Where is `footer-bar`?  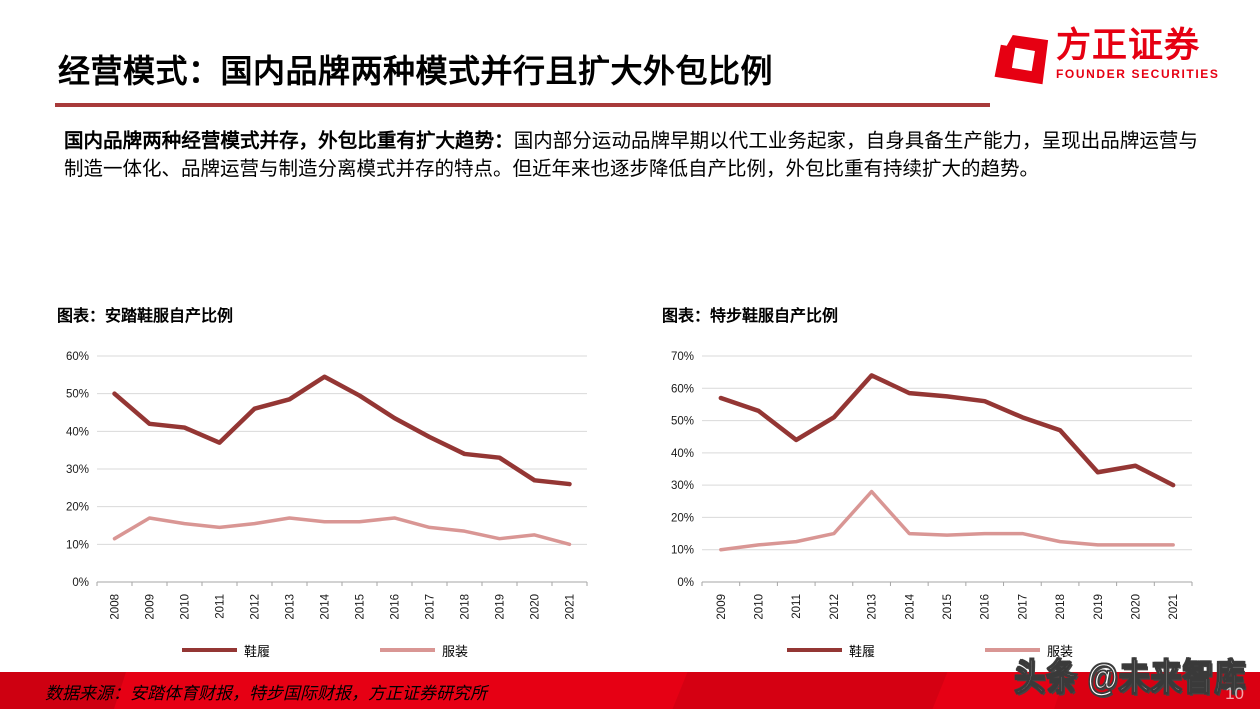
footer-bar is located at coordinates (630, 690).